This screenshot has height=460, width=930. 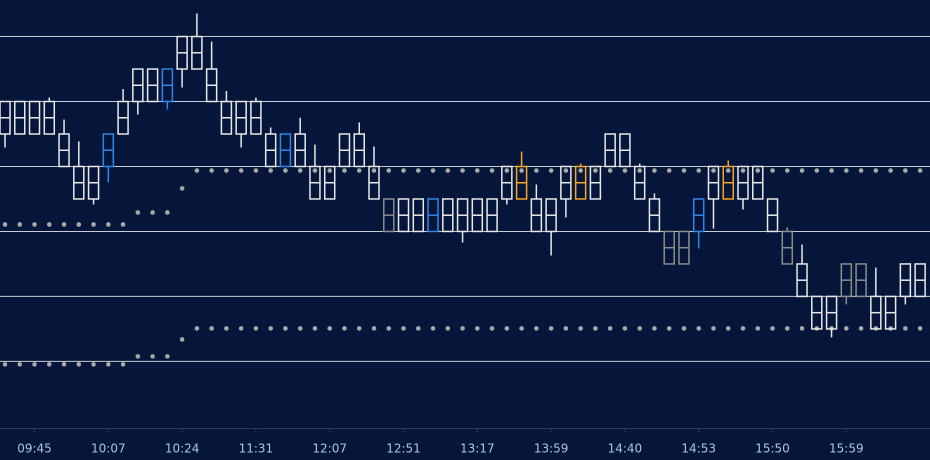 What do you see at coordinates (698, 449) in the screenshot?
I see `x-tick-label: 14:53` at bounding box center [698, 449].